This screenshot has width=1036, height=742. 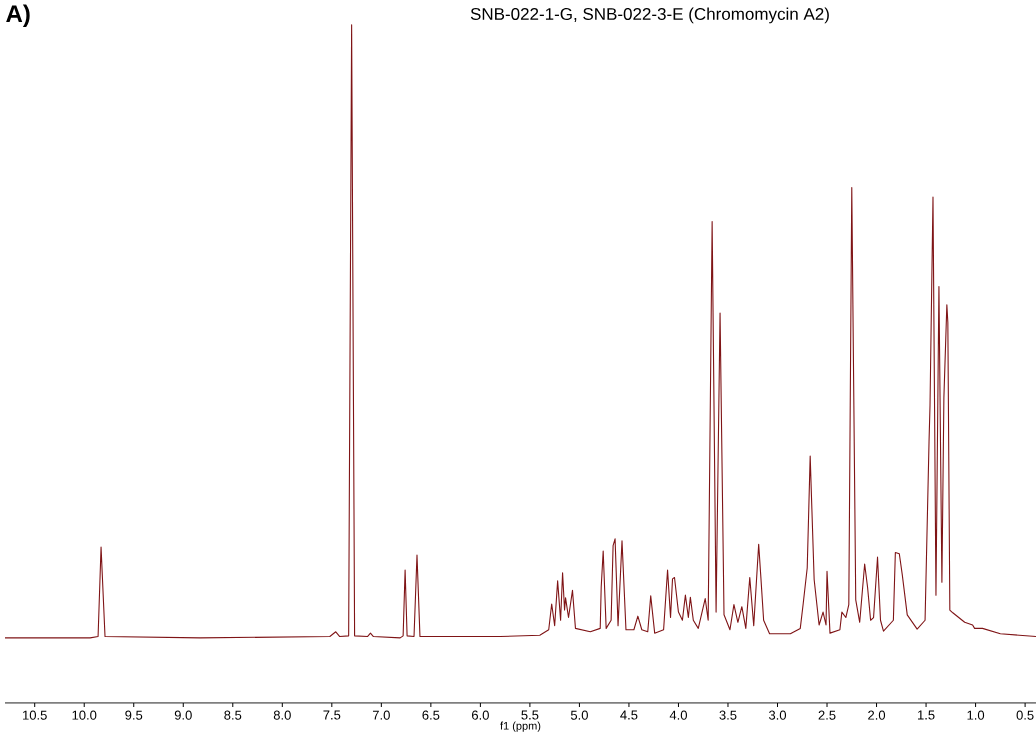 What do you see at coordinates (381, 715) in the screenshot?
I see `x-tick-label: 7.0` at bounding box center [381, 715].